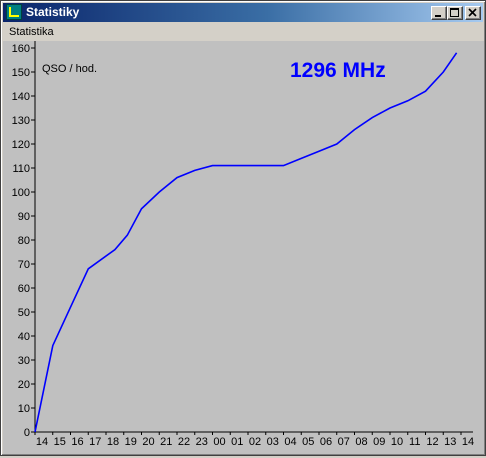 Image resolution: width=486 pixels, height=458 pixels. I want to click on x-tick-label: 20, so click(148, 442).